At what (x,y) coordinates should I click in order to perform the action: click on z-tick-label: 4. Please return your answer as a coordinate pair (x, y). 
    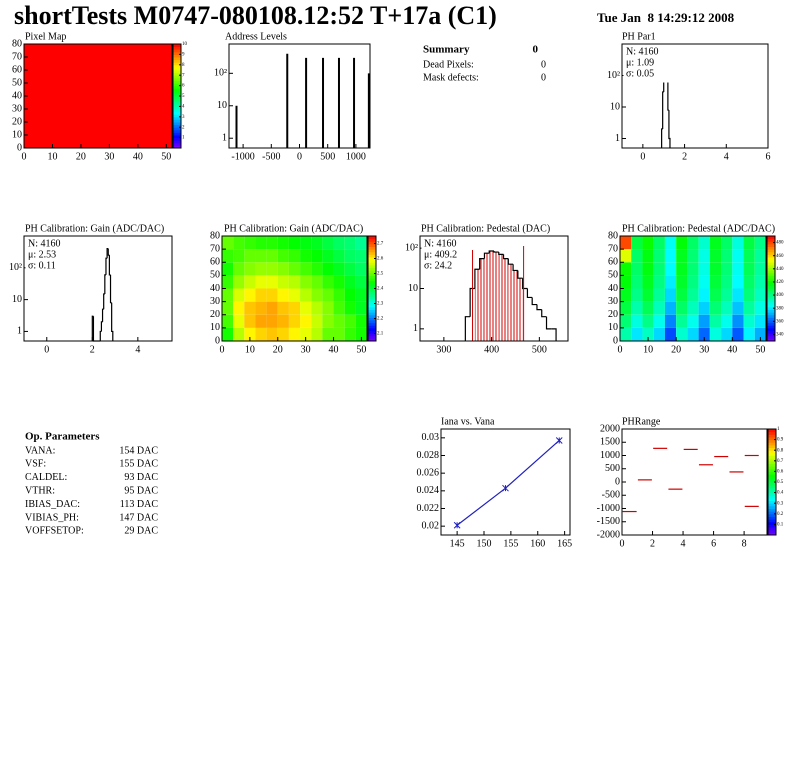
    Looking at the image, I should click on (183, 107).